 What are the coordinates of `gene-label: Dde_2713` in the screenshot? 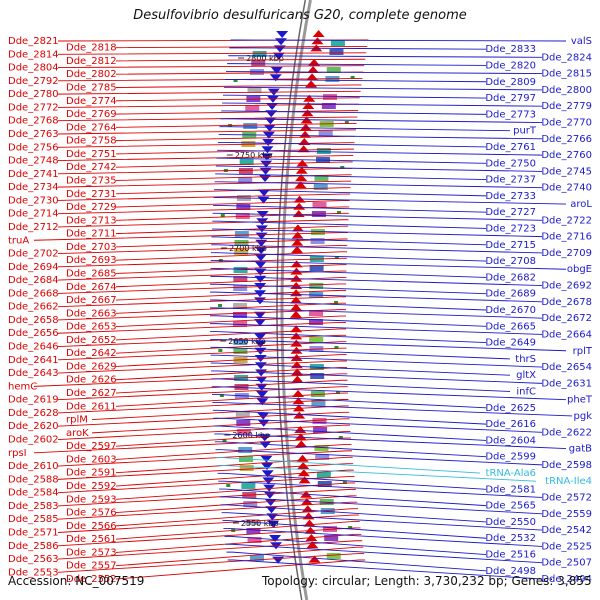 It's located at (91, 220).